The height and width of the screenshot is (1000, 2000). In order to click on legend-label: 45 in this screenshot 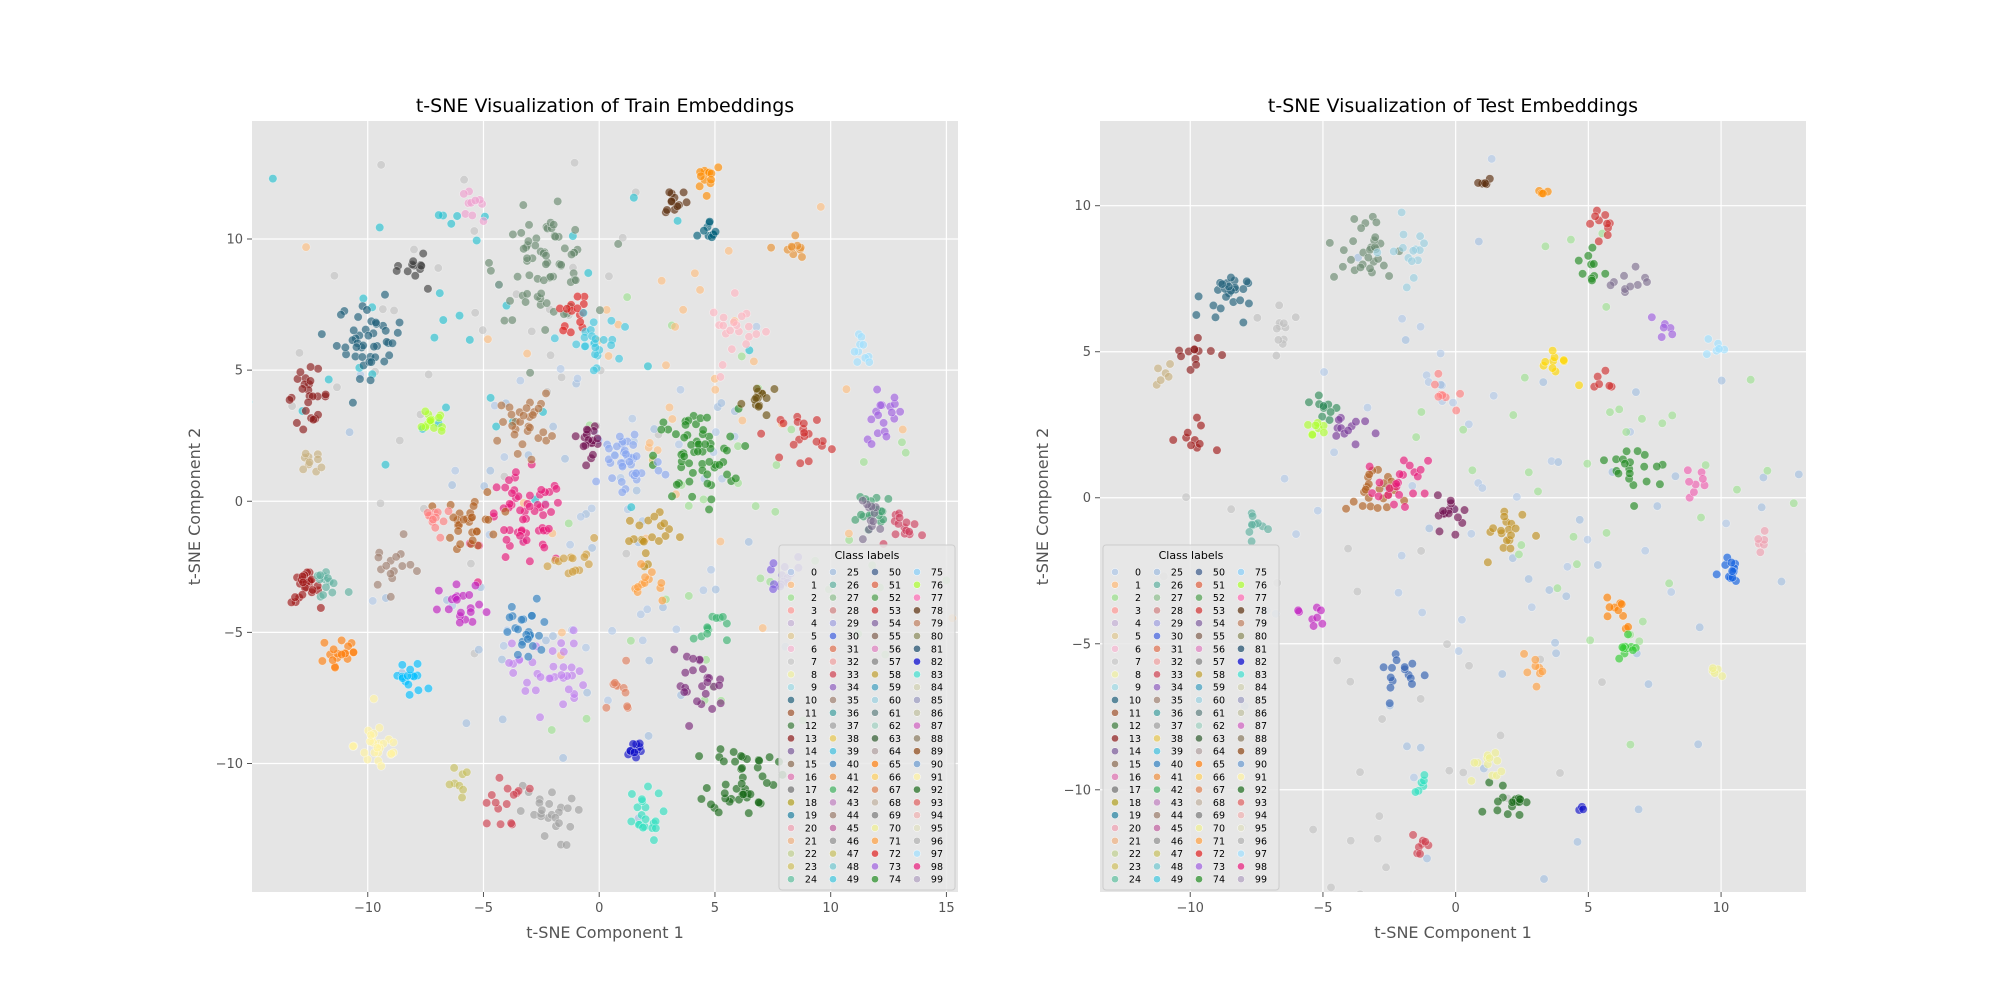, I will do `click(1177, 829)`.